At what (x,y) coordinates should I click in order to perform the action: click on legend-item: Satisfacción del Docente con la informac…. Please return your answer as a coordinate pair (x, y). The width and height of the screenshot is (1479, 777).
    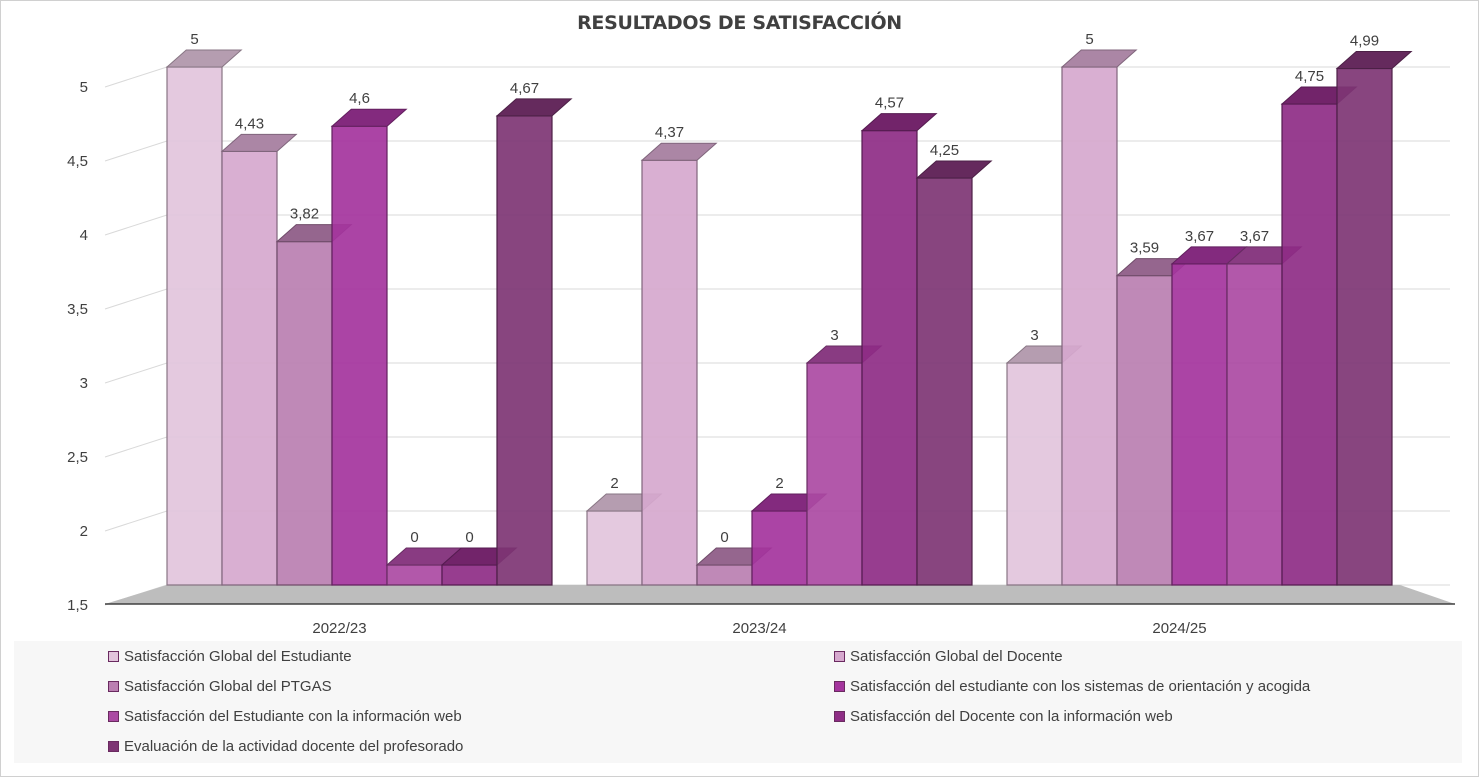
    Looking at the image, I should click on (1003, 716).